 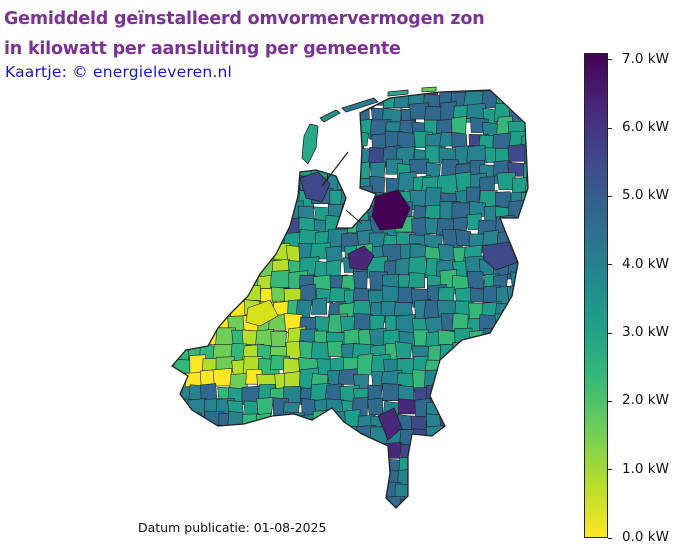 What do you see at coordinates (232, 527) in the screenshot?
I see `publication-date: Datum publicatie: 01-08-2025` at bounding box center [232, 527].